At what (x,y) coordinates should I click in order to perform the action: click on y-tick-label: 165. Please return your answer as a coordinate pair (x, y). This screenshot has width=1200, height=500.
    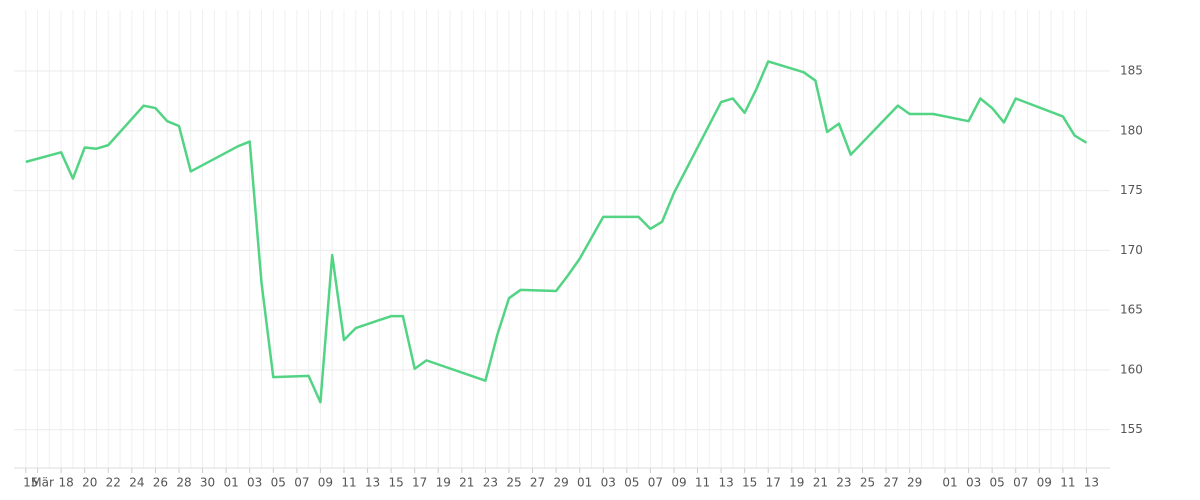
    Looking at the image, I should click on (1131, 310).